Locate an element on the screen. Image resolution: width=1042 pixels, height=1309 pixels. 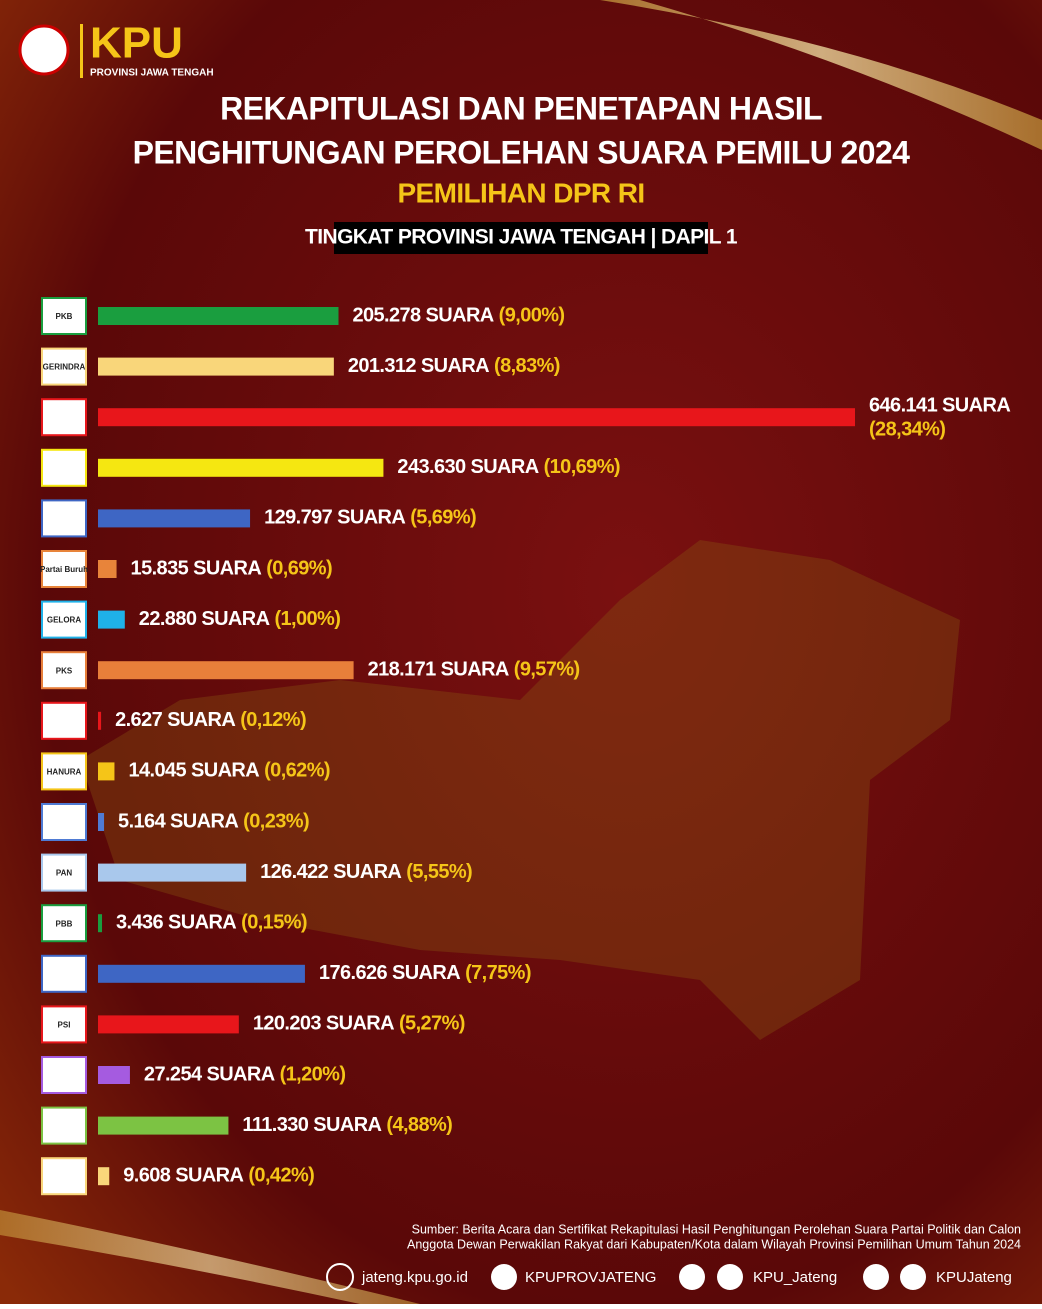
share-label: (1,00%) is located at coordinates (307, 619).